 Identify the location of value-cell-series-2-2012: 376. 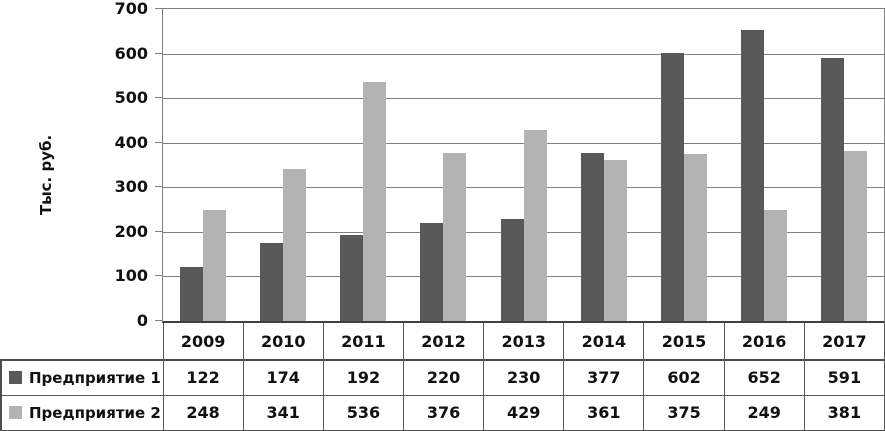
(443, 412).